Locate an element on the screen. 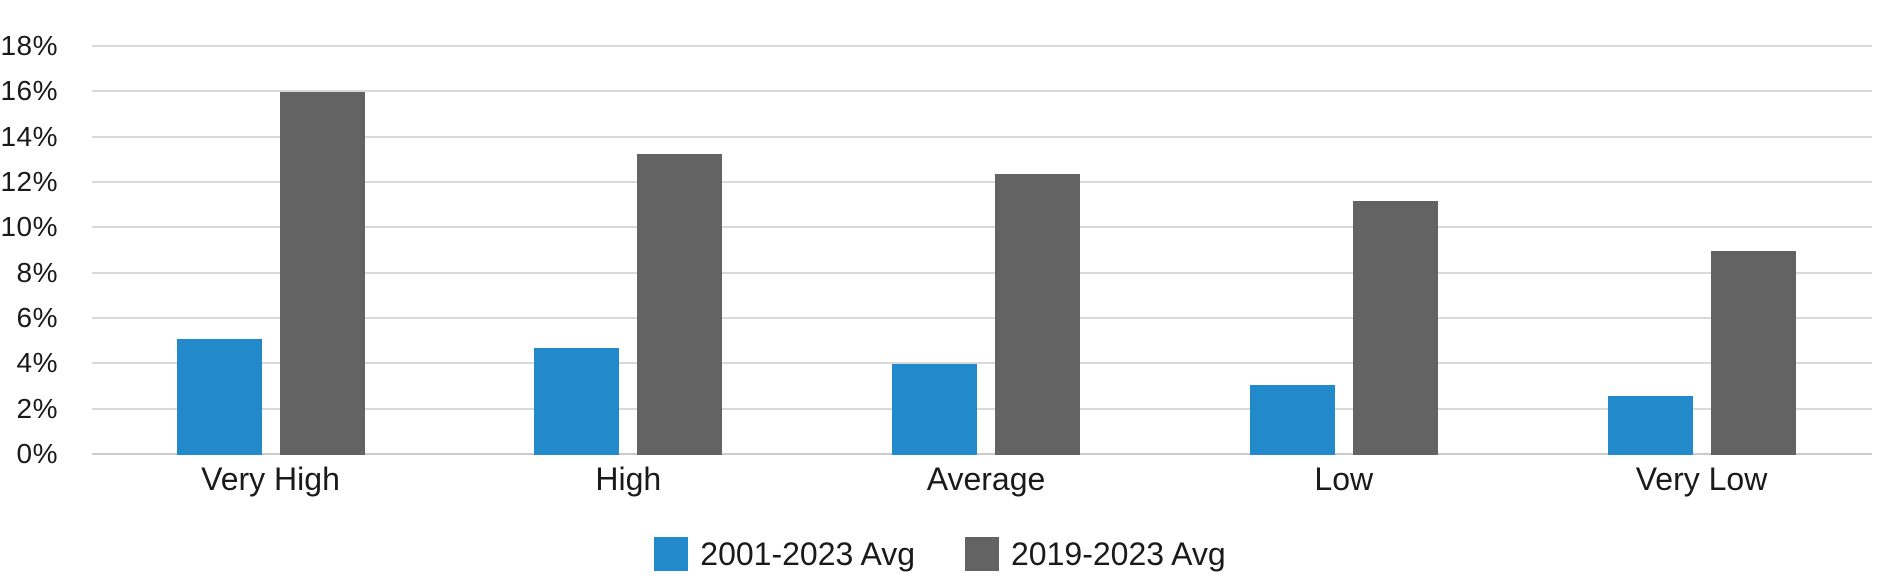 The height and width of the screenshot is (582, 1880). y-tick-label: 6% is located at coordinates (37, 317).